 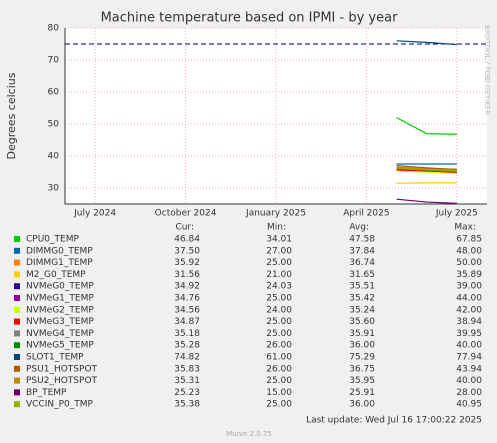 I want to click on legend-stat: 28.00, so click(x=469, y=393).